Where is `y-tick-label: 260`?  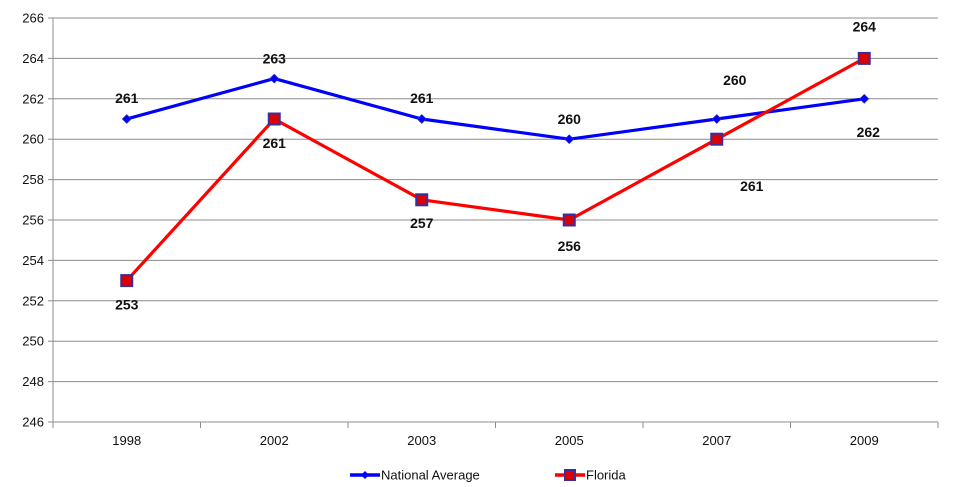 y-tick-label: 260 is located at coordinates (33, 139).